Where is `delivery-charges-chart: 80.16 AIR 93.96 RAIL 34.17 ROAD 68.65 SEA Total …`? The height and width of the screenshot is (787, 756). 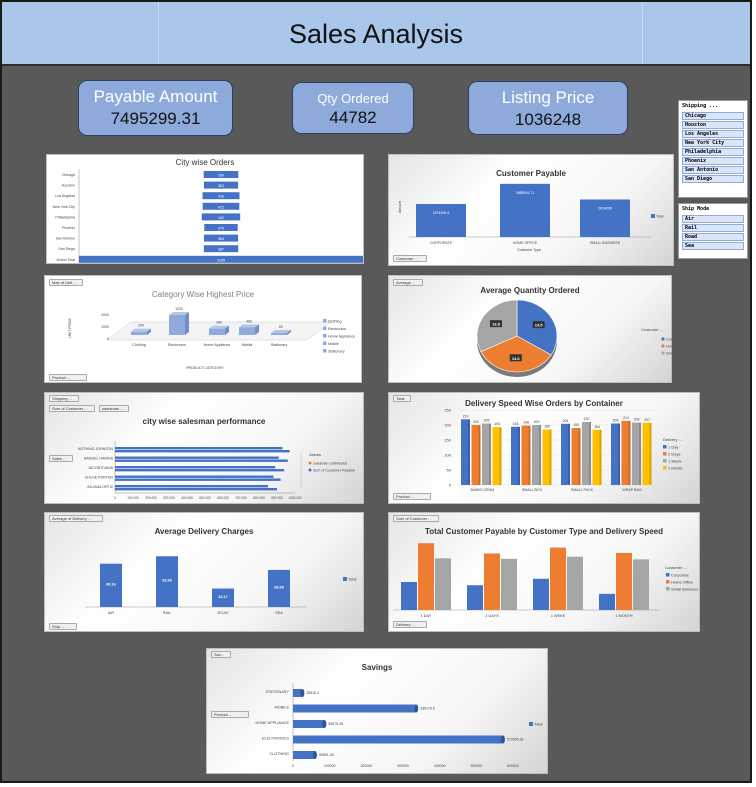
delivery-charges-chart: 80.16 AIR 93.96 RAIL 34.17 ROAD 68.65 SEA Total … is located at coordinates (204, 572).